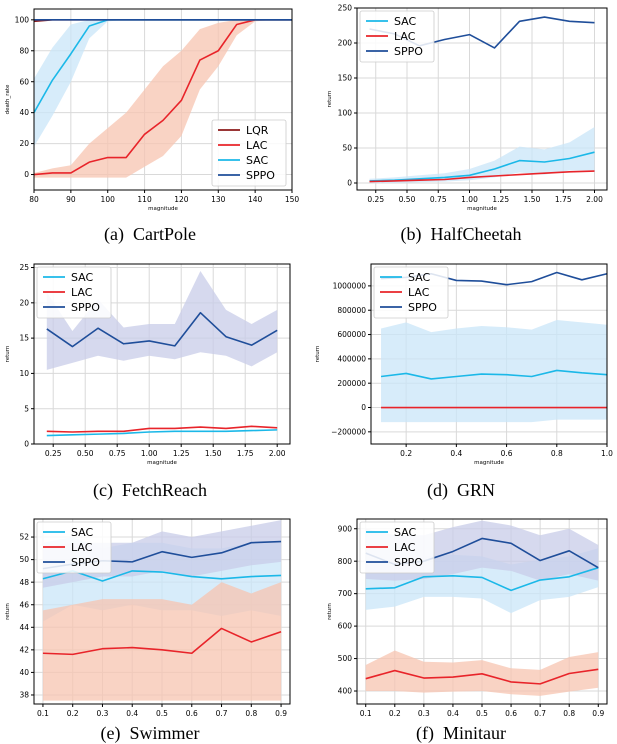  I want to click on caption-tag: (a), so click(114, 234).